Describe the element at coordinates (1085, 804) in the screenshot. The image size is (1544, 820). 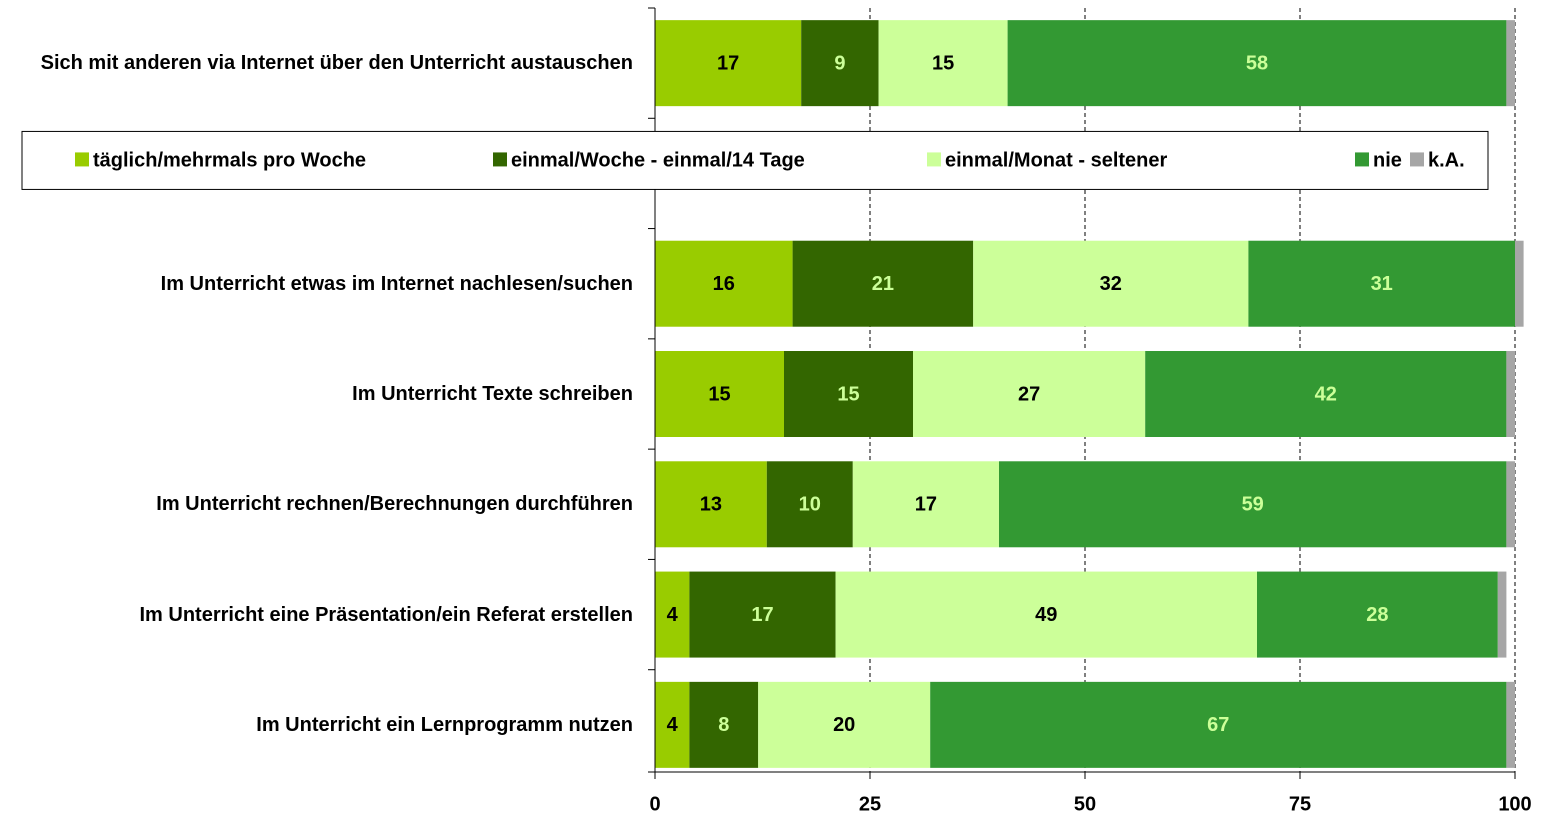
I see `x-tick-label: 50` at that location.